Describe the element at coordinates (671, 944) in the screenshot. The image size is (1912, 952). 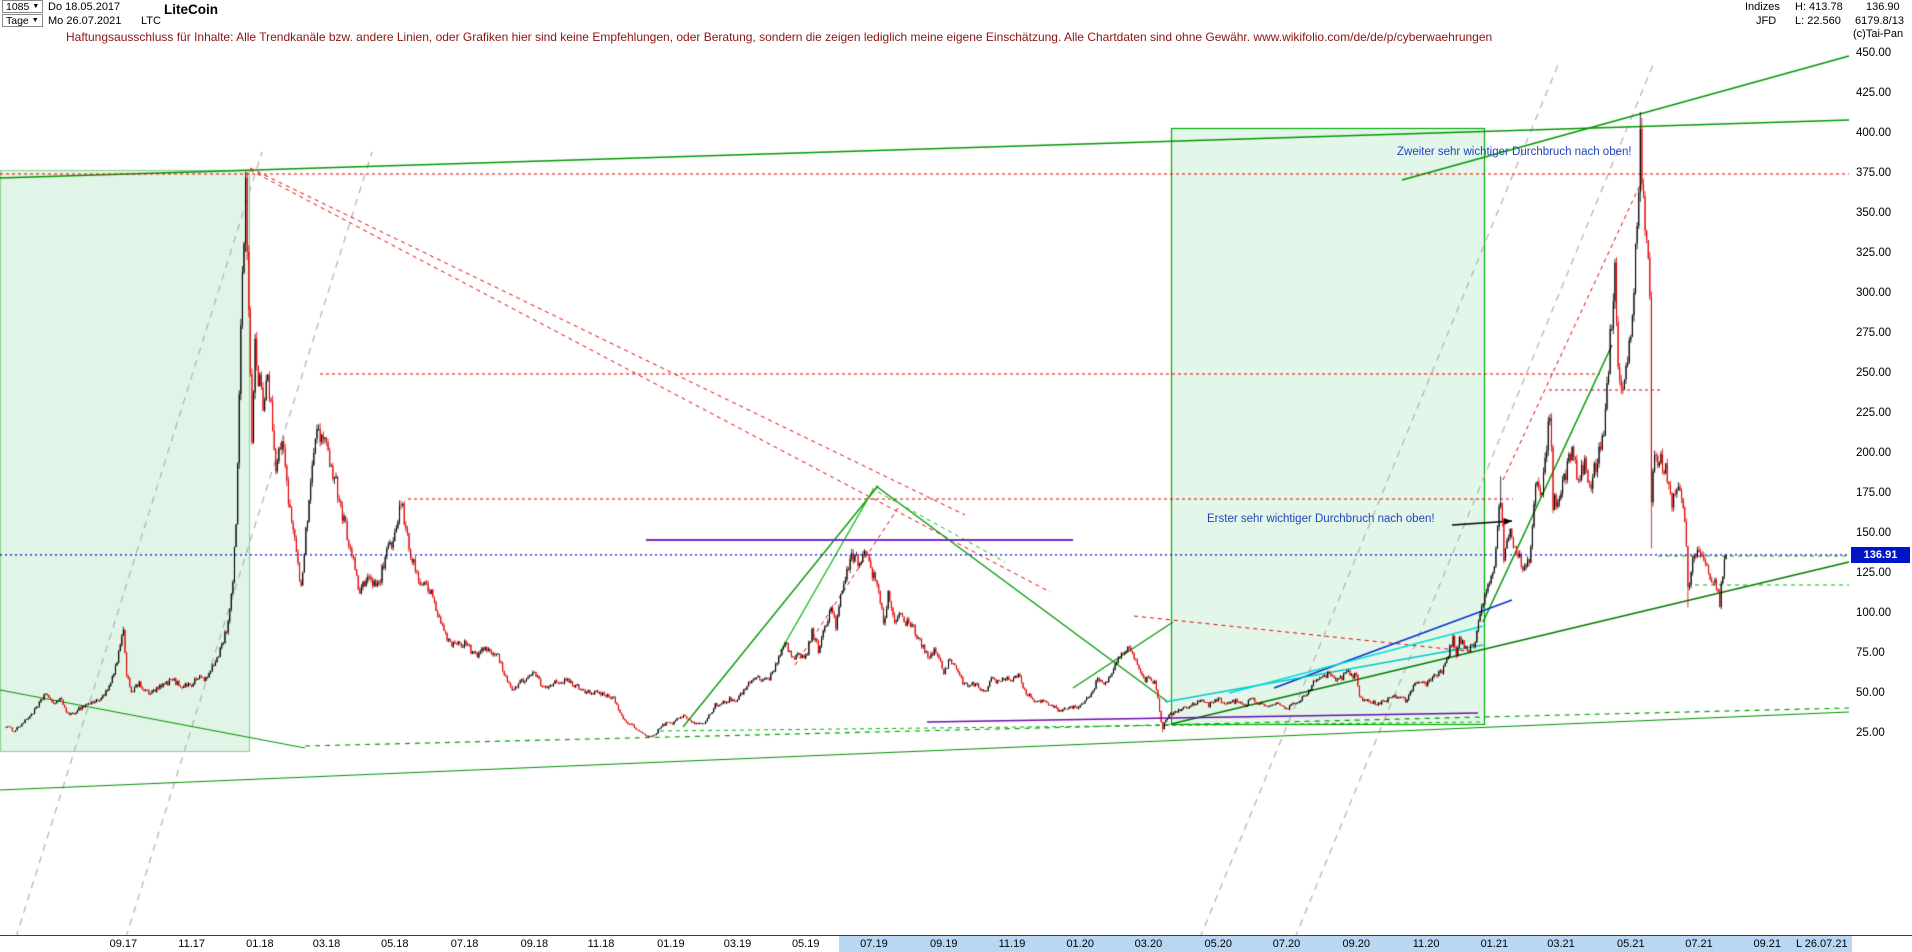
I see `date-tick-label: 01.19` at that location.